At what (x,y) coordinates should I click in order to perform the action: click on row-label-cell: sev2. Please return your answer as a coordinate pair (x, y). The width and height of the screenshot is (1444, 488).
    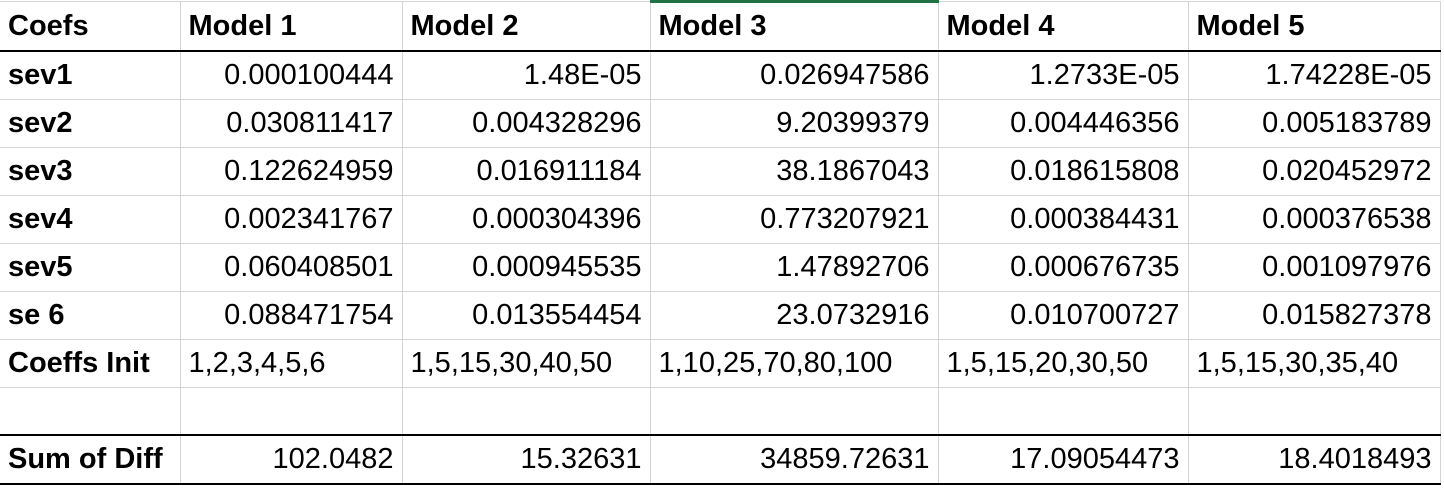
    Looking at the image, I should click on (90, 123).